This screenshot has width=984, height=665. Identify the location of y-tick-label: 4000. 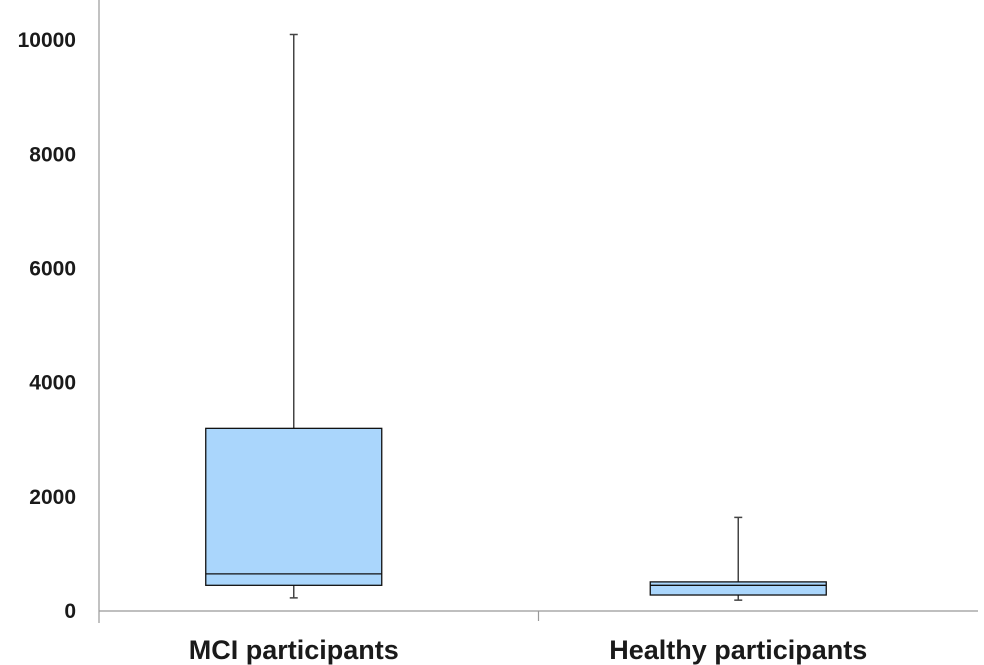
(52, 383).